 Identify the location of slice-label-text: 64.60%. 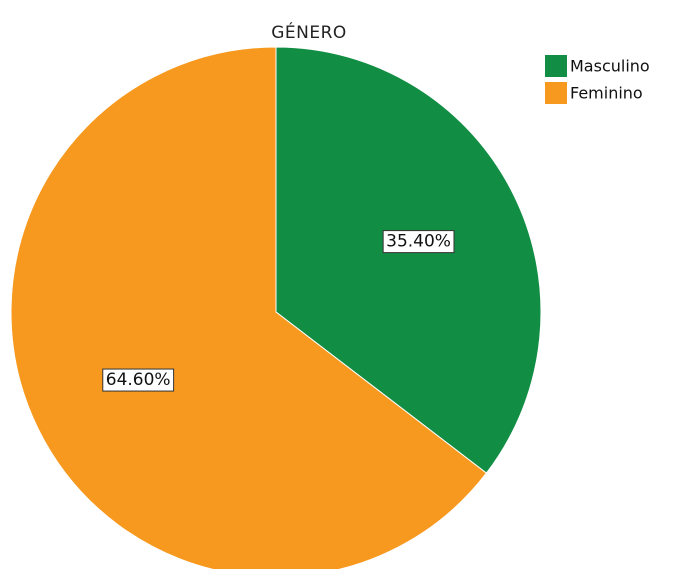
(138, 380).